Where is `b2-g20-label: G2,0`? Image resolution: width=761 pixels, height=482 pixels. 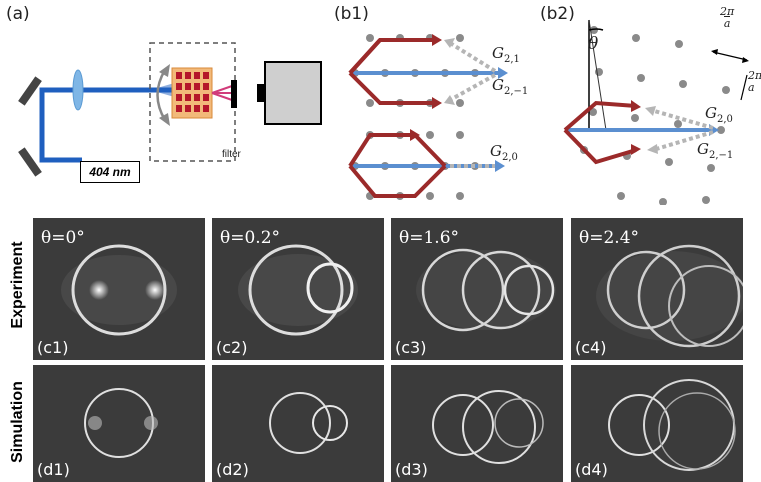
b2-g20-label: G2,0 is located at coordinates (719, 114).